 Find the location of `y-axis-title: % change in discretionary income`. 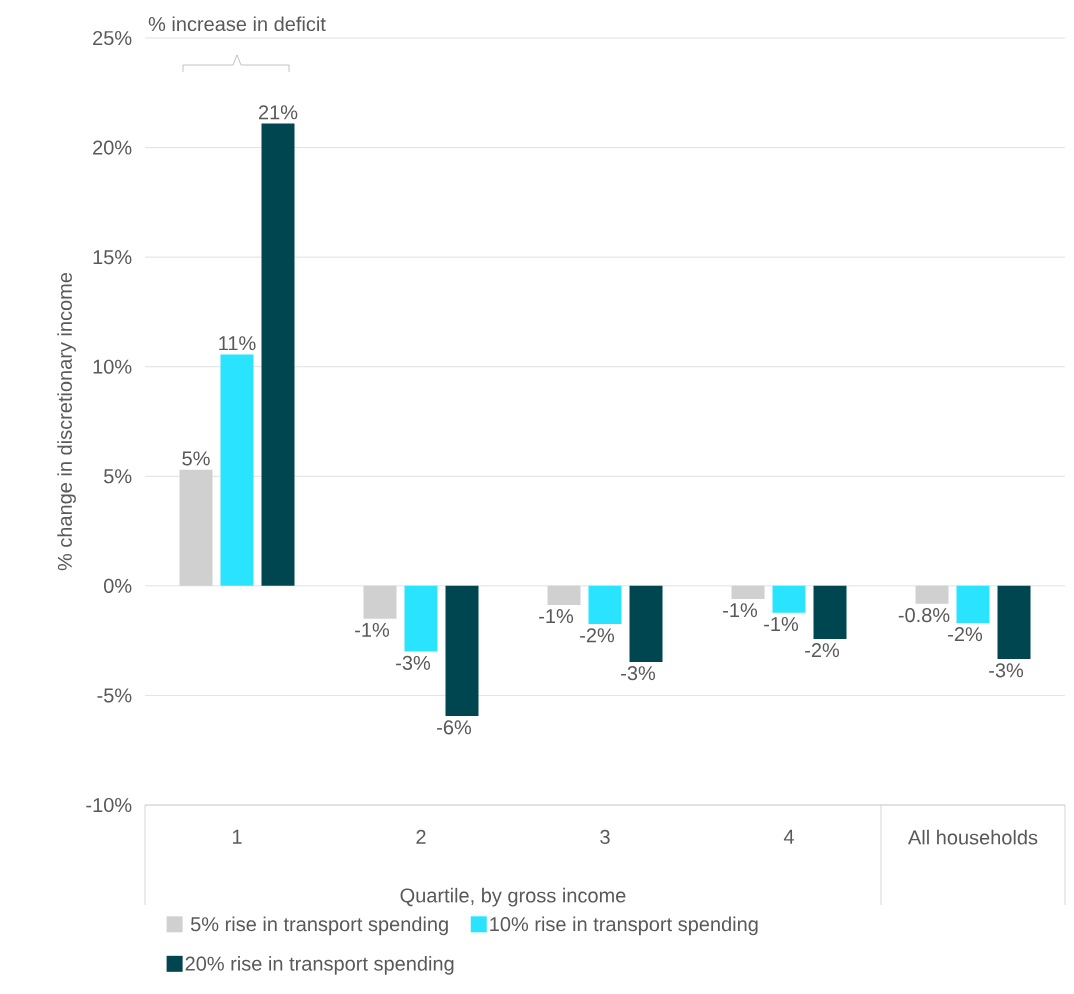

y-axis-title: % change in discretionary income is located at coordinates (66, 421).